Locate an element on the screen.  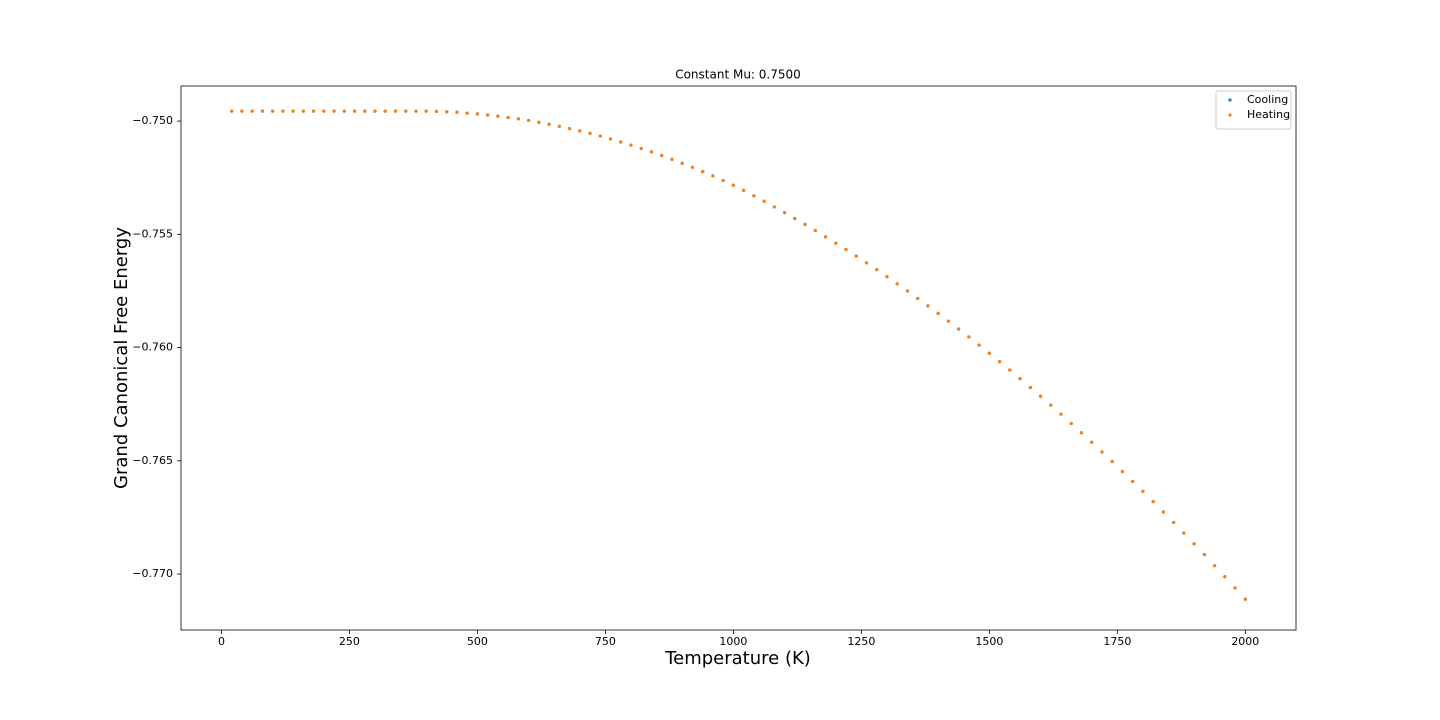
y-tick-label: −0.750 is located at coordinates (152, 120).